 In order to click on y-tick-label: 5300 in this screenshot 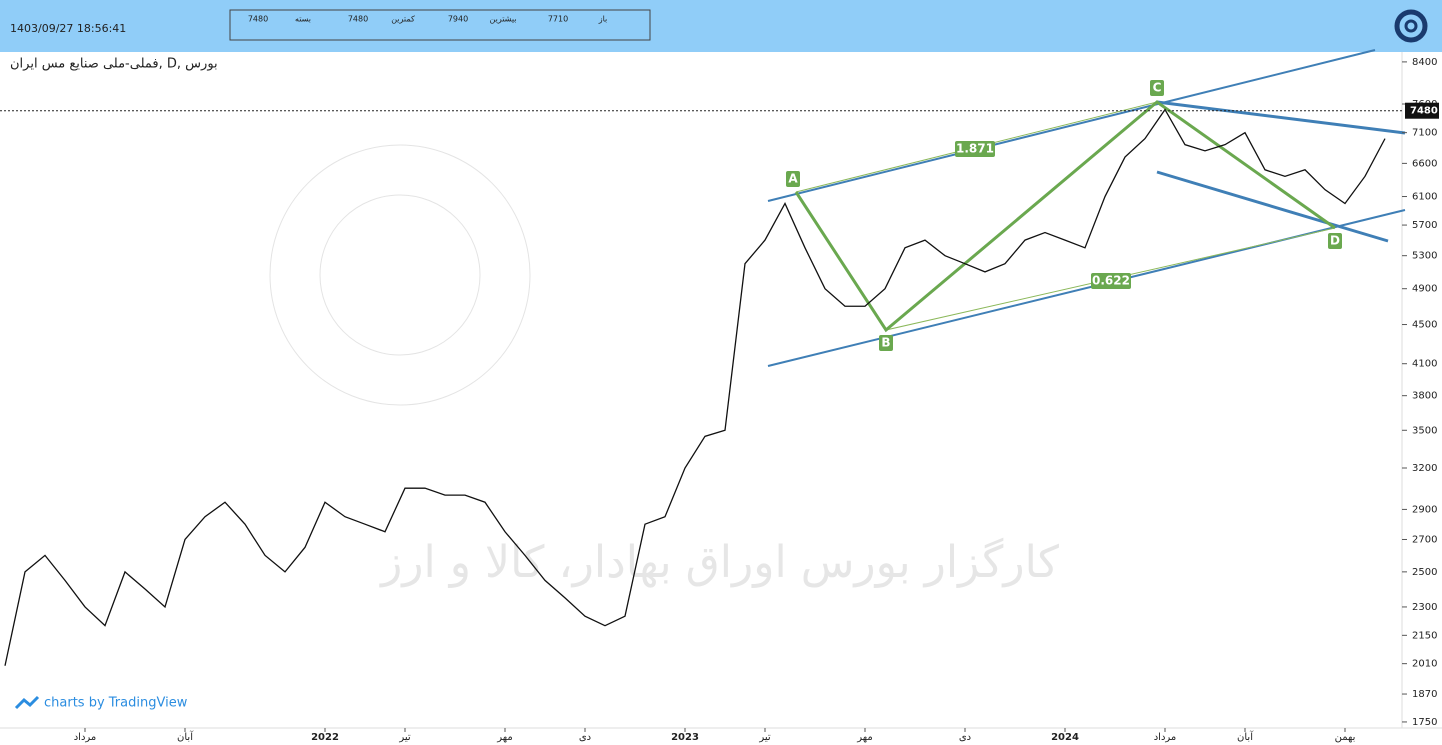, I will do `click(1424, 256)`.